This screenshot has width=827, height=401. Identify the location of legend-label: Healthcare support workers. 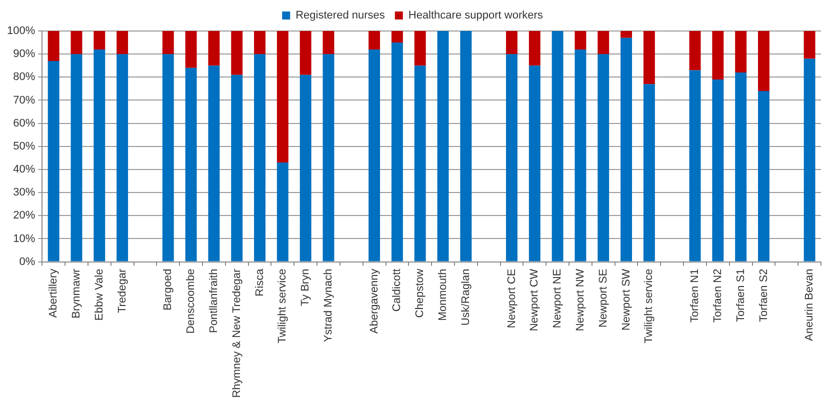
(476, 16).